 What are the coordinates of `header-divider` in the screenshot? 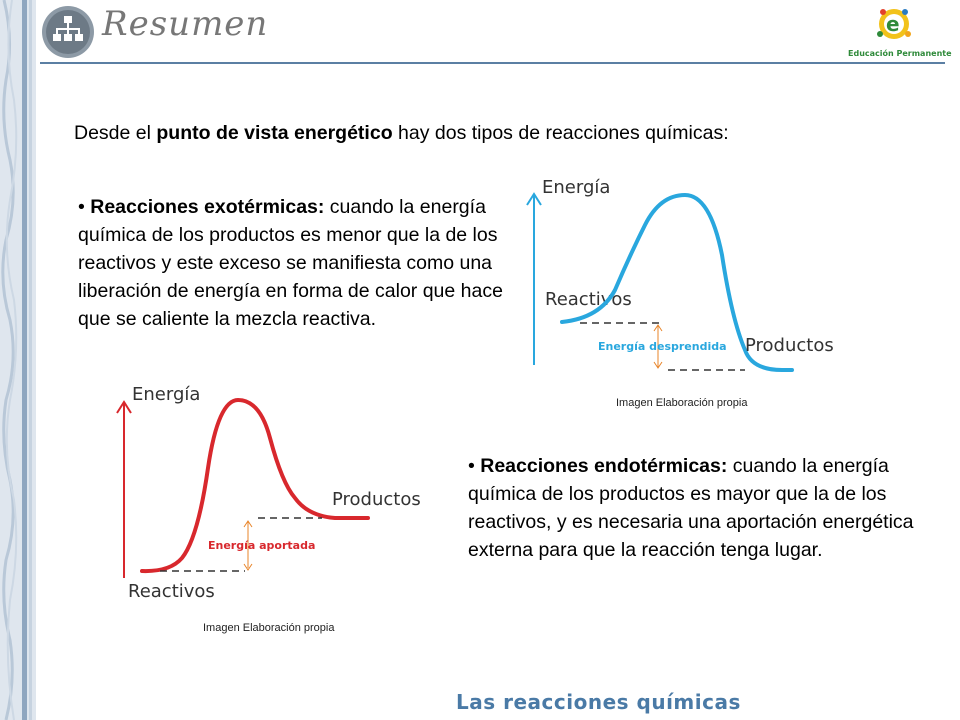 It's located at (492, 63).